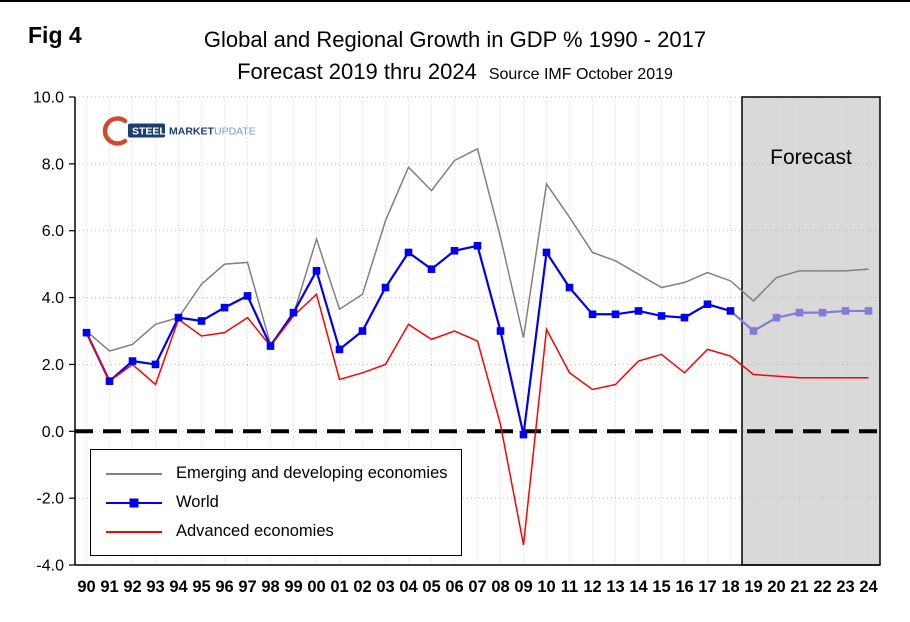  What do you see at coordinates (53, 365) in the screenshot?
I see `y-tick-label: 2.0` at bounding box center [53, 365].